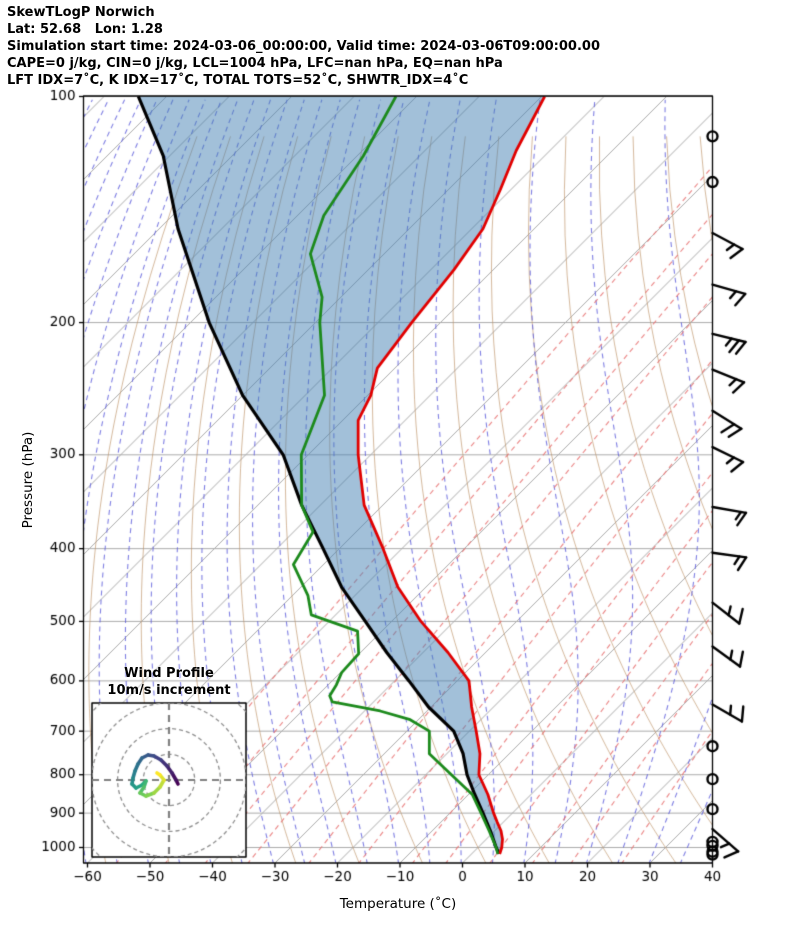 Image resolution: width=794 pixels, height=937 pixels. What do you see at coordinates (28, 480) in the screenshot?
I see `y-axis-label: Pressure (hPa)` at bounding box center [28, 480].